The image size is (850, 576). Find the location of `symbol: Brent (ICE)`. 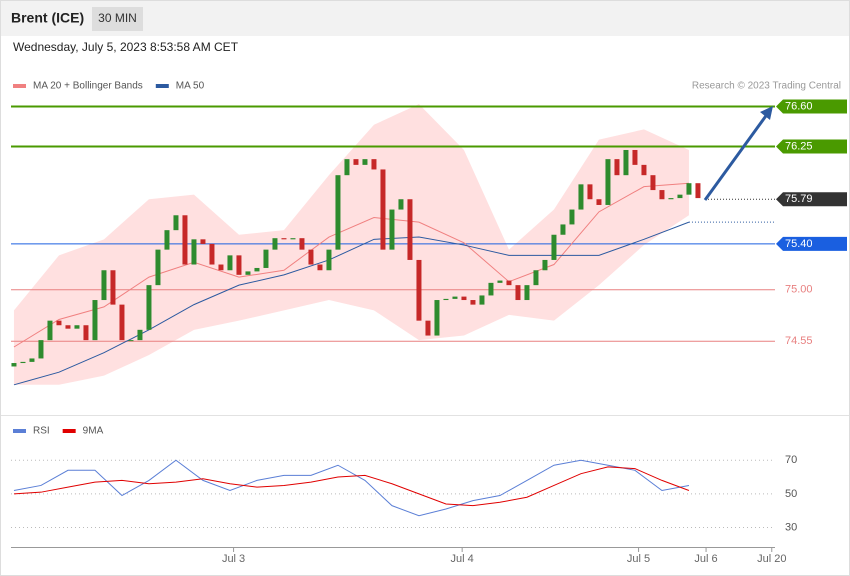

symbol: Brent (ICE) is located at coordinates (47, 18).